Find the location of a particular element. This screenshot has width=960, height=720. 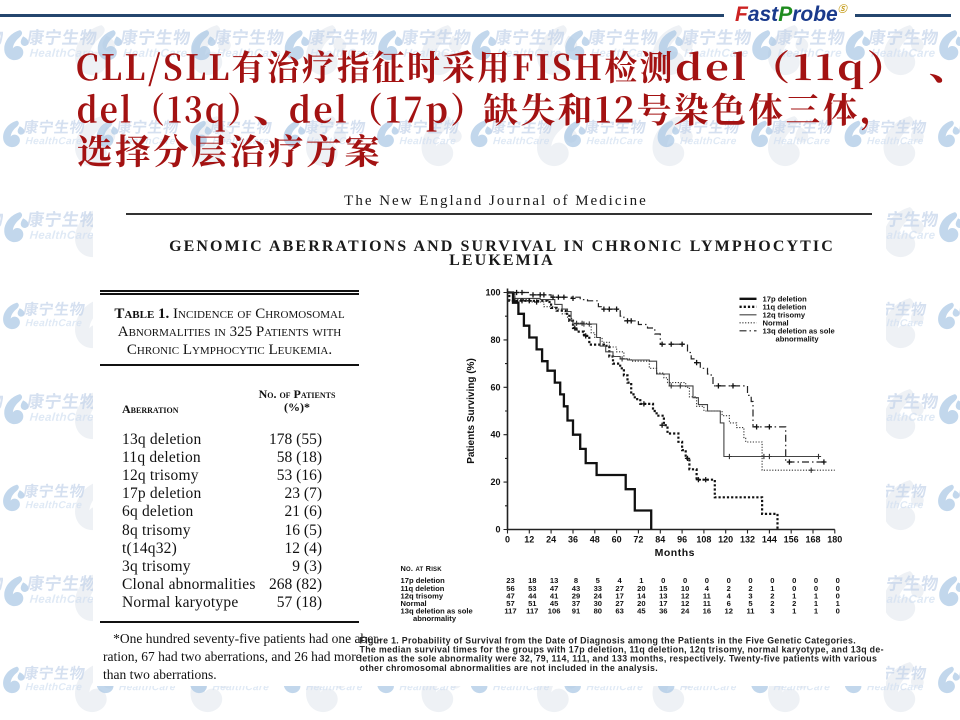

svg-text: 120 is located at coordinates (725, 540).